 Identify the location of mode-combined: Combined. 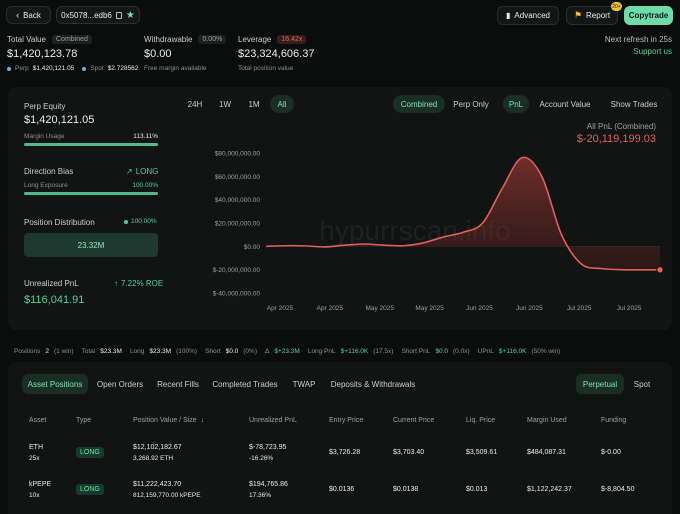
(419, 104).